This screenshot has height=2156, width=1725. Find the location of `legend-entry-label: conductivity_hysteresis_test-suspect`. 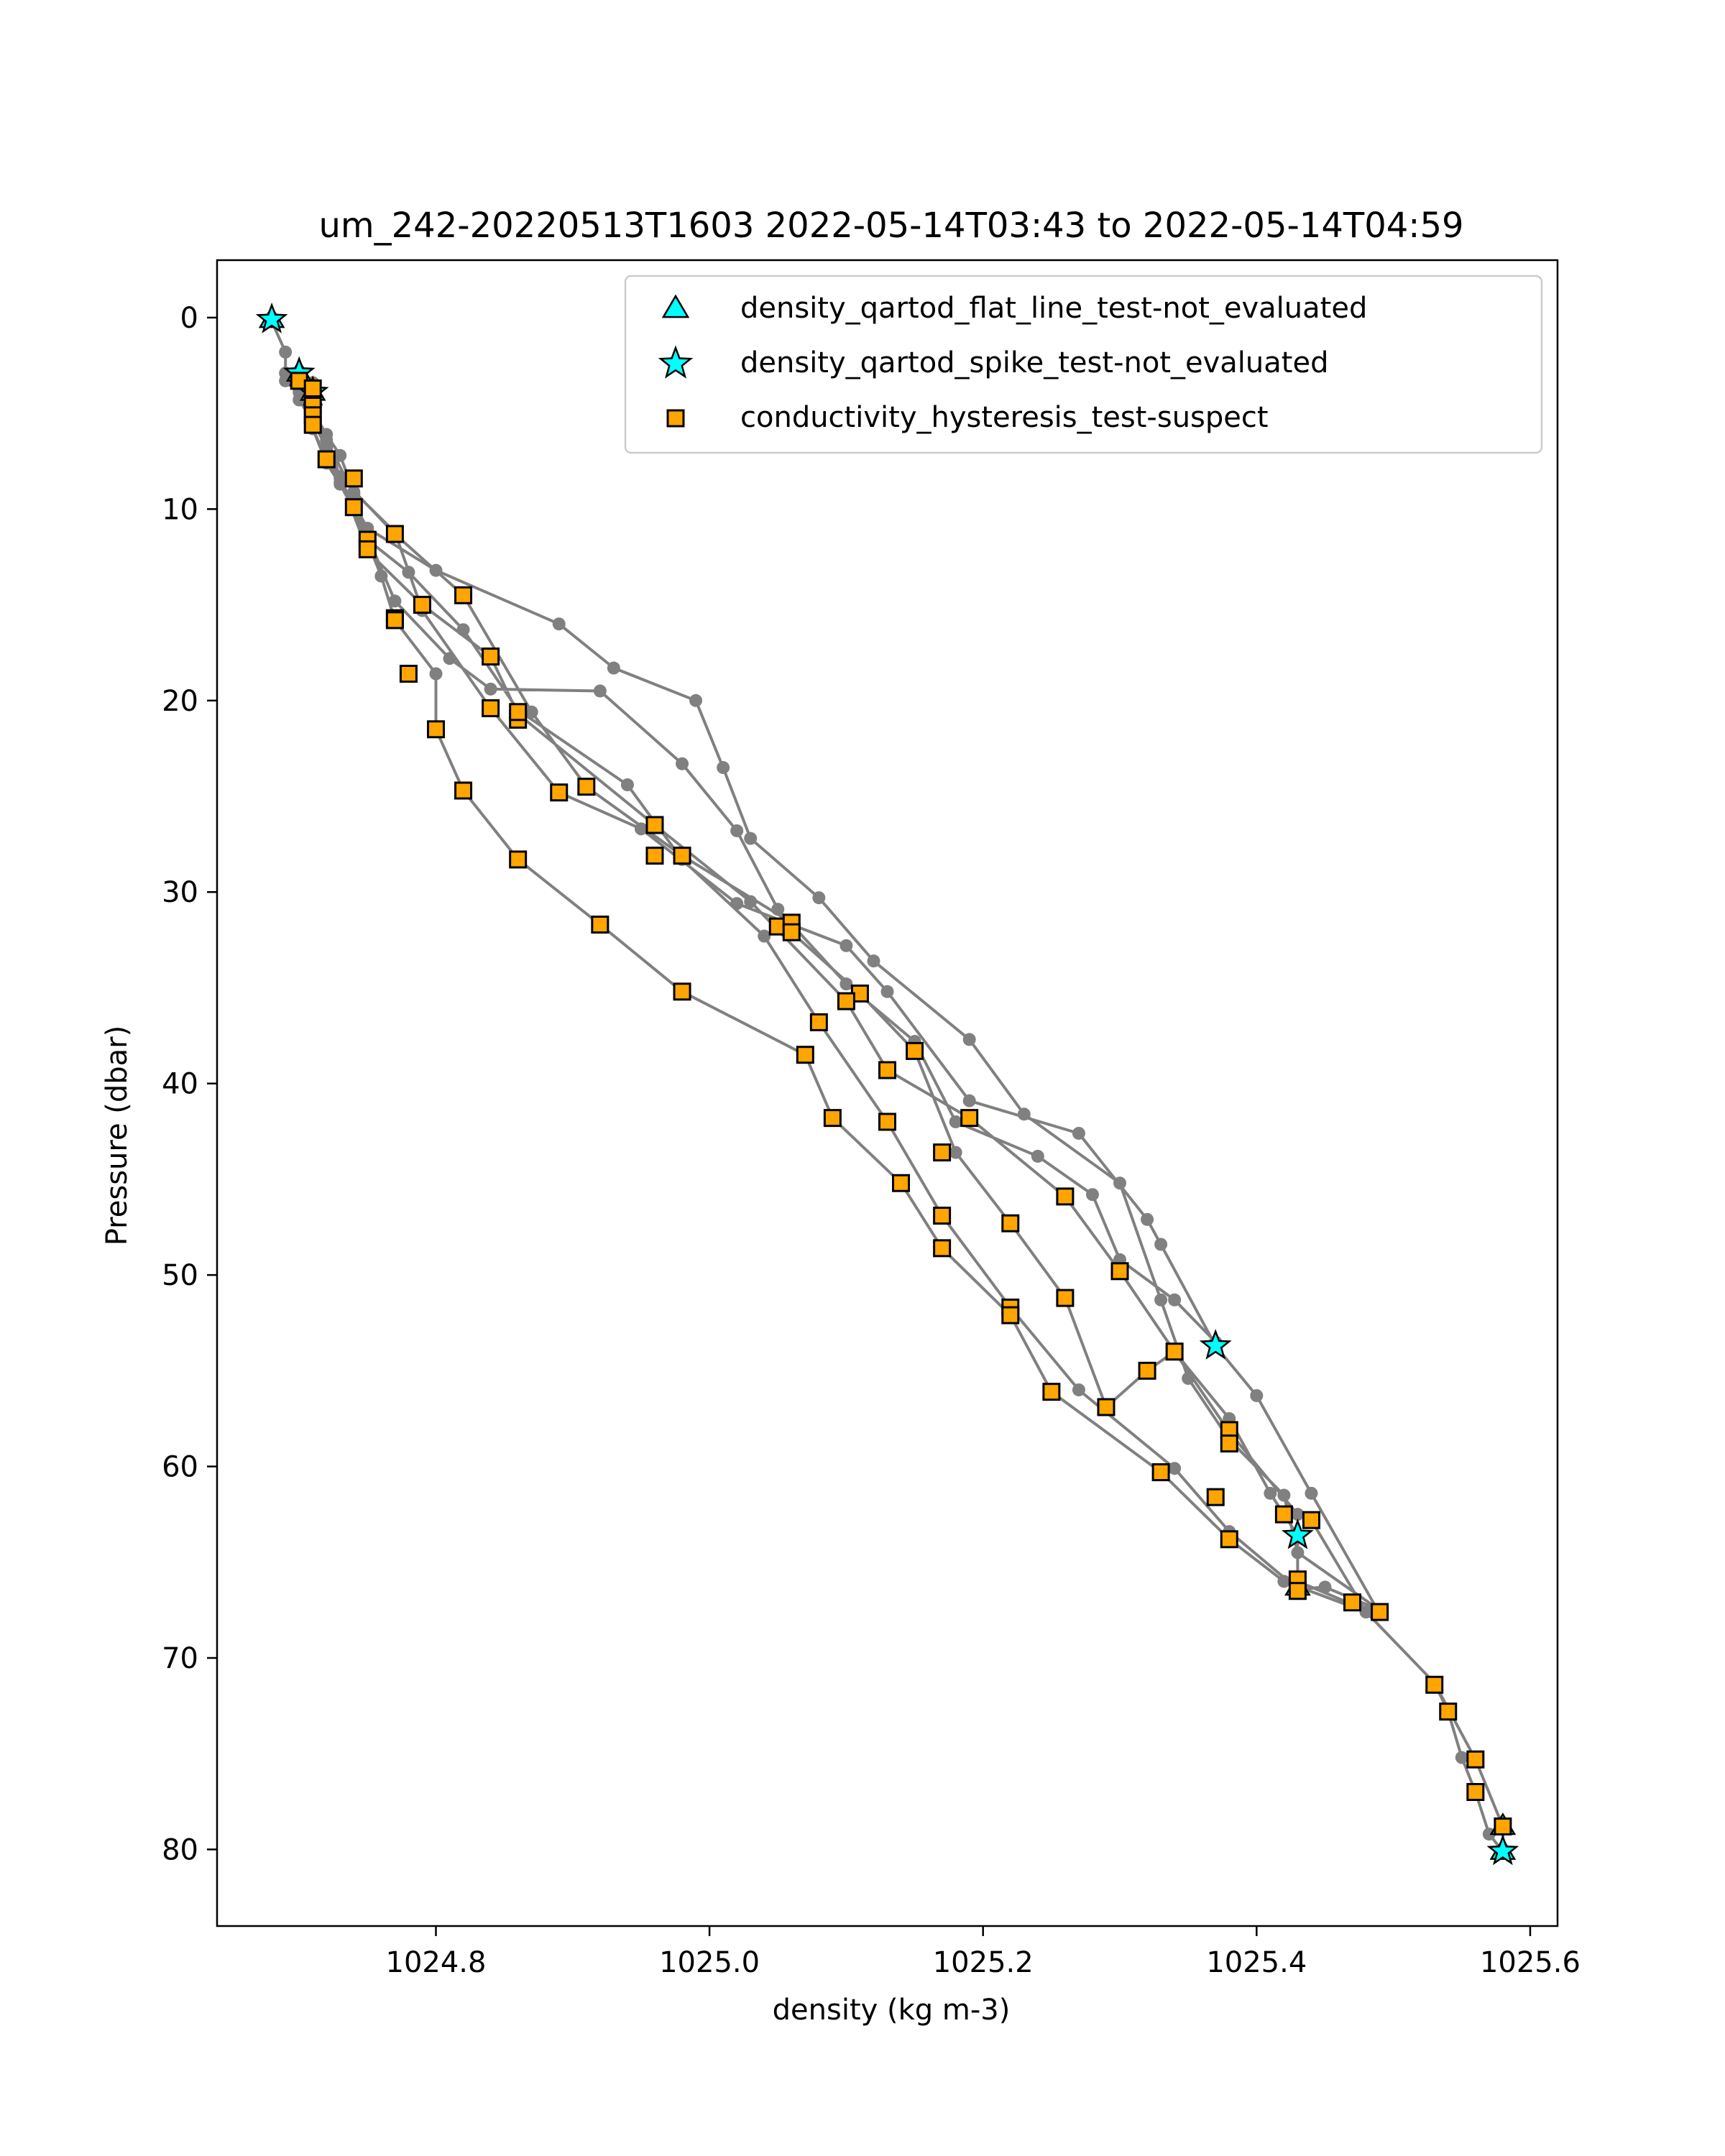

legend-entry-label: conductivity_hysteresis_test-suspect is located at coordinates (1004, 417).